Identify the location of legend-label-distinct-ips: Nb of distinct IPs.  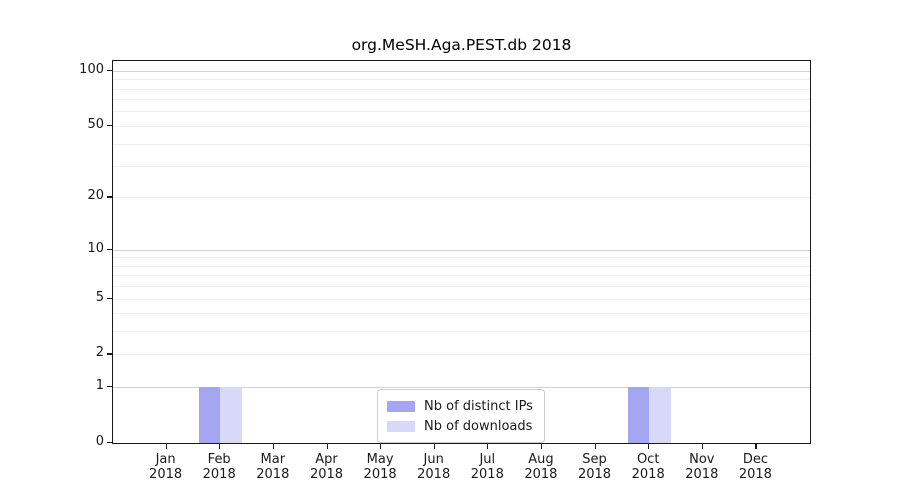
(478, 406).